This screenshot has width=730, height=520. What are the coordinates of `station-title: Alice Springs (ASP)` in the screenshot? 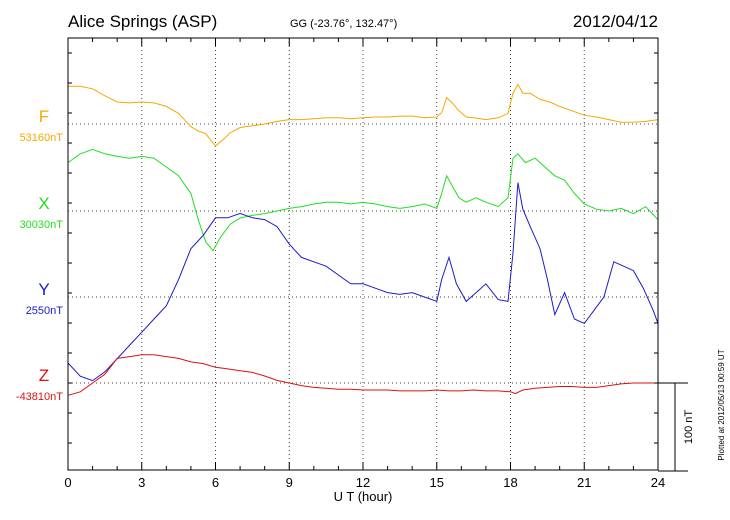 It's located at (142, 21).